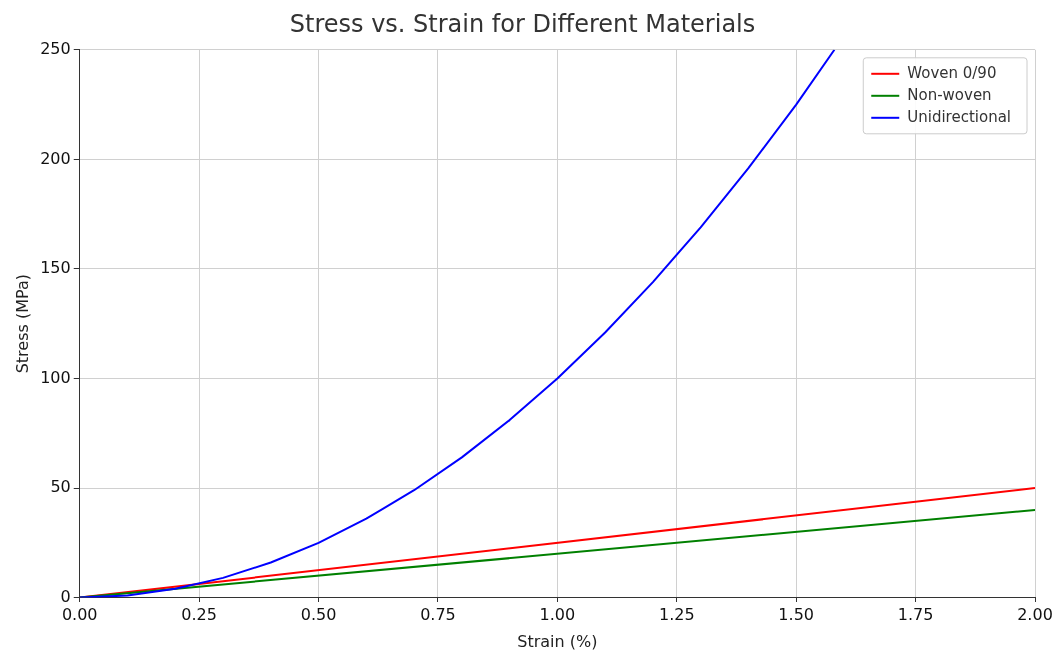  I want to click on y-tick-label: 250, so click(55, 48).